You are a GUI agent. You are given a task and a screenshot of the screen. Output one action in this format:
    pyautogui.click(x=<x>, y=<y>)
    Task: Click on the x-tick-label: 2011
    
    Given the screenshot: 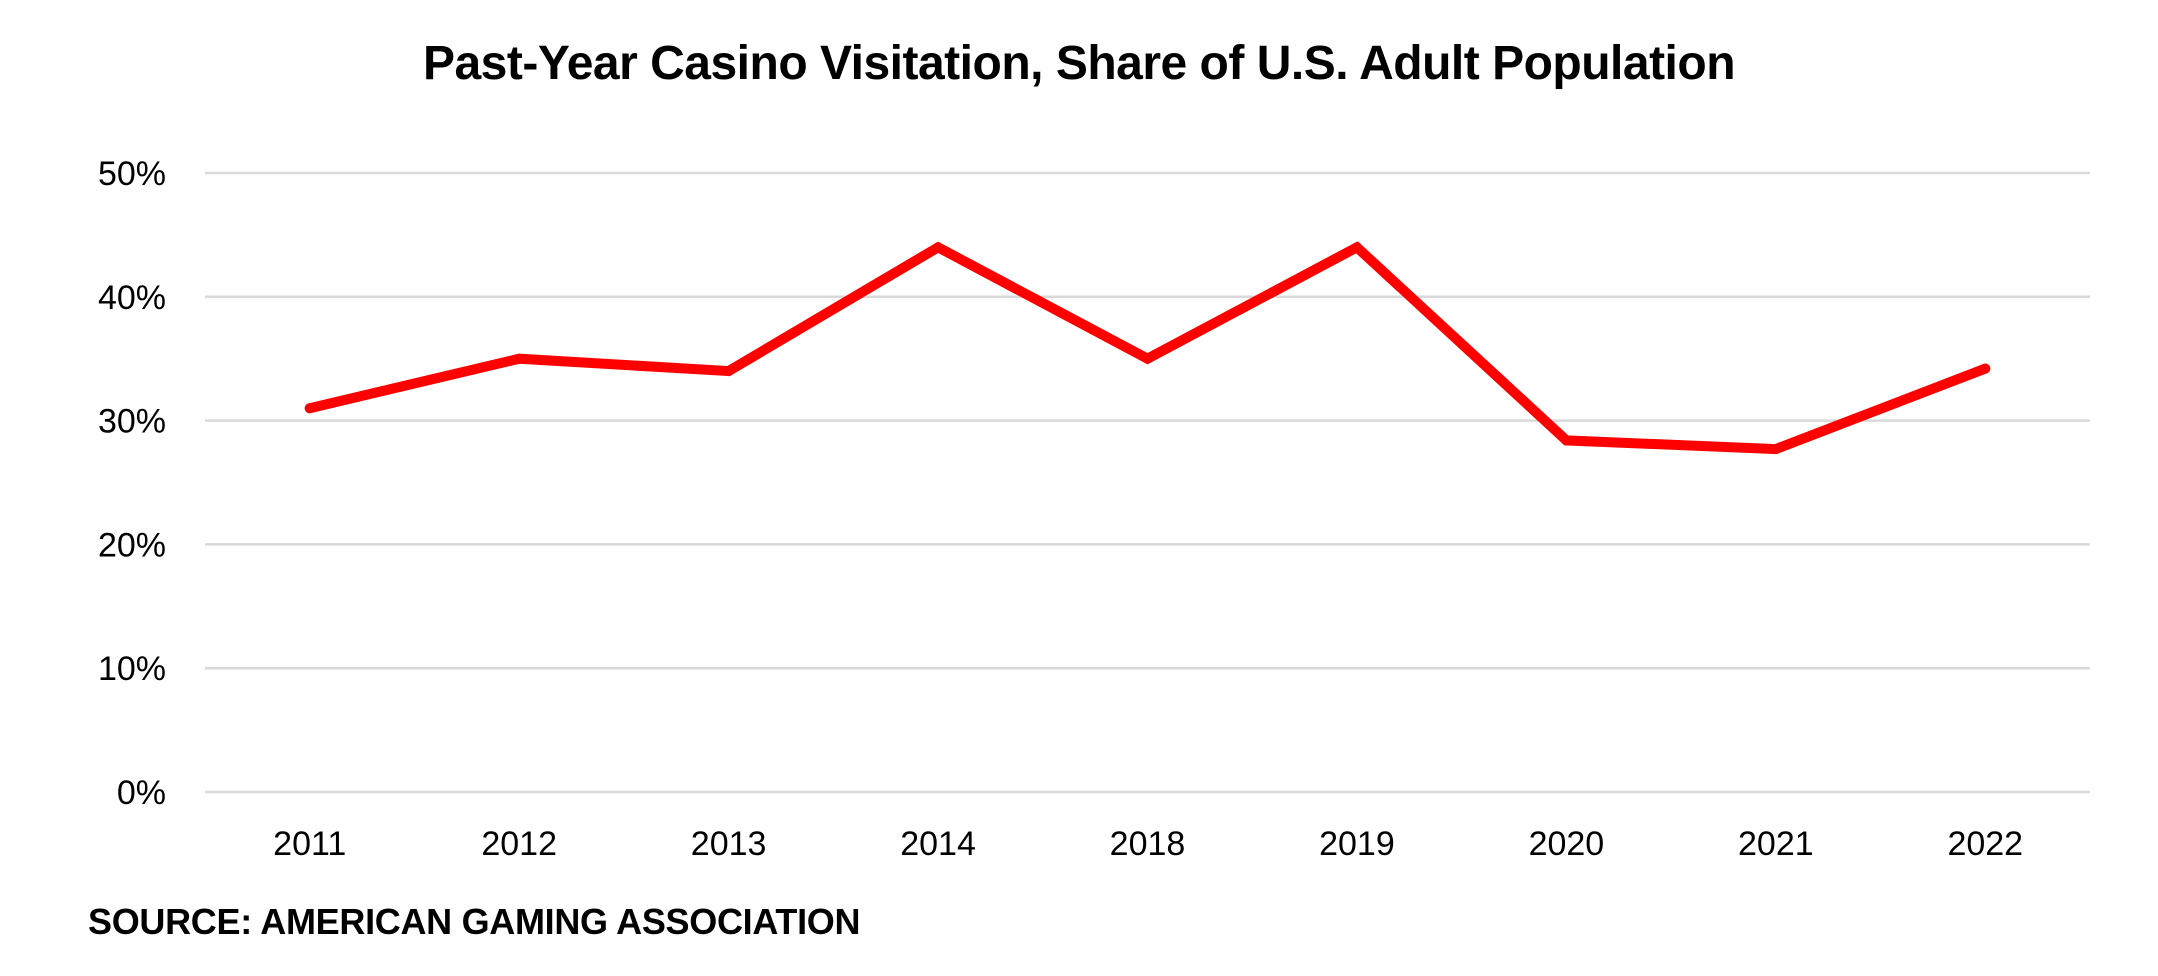 What is the action you would take?
    pyautogui.click(x=309, y=844)
    